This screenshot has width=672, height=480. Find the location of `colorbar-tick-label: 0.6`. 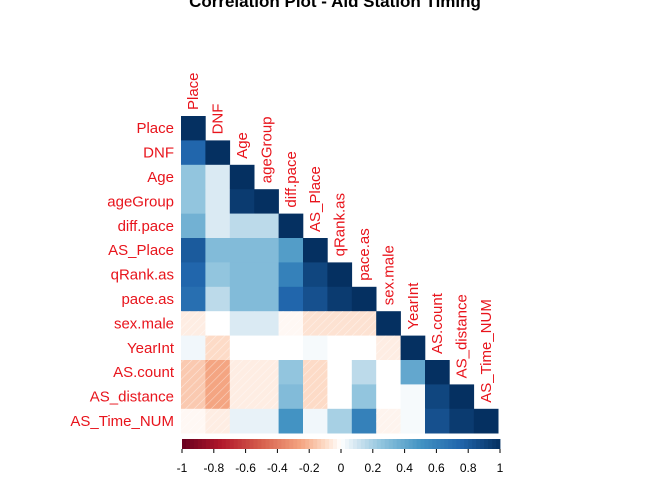

colorbar-tick-label: 0.6 is located at coordinates (436, 468).